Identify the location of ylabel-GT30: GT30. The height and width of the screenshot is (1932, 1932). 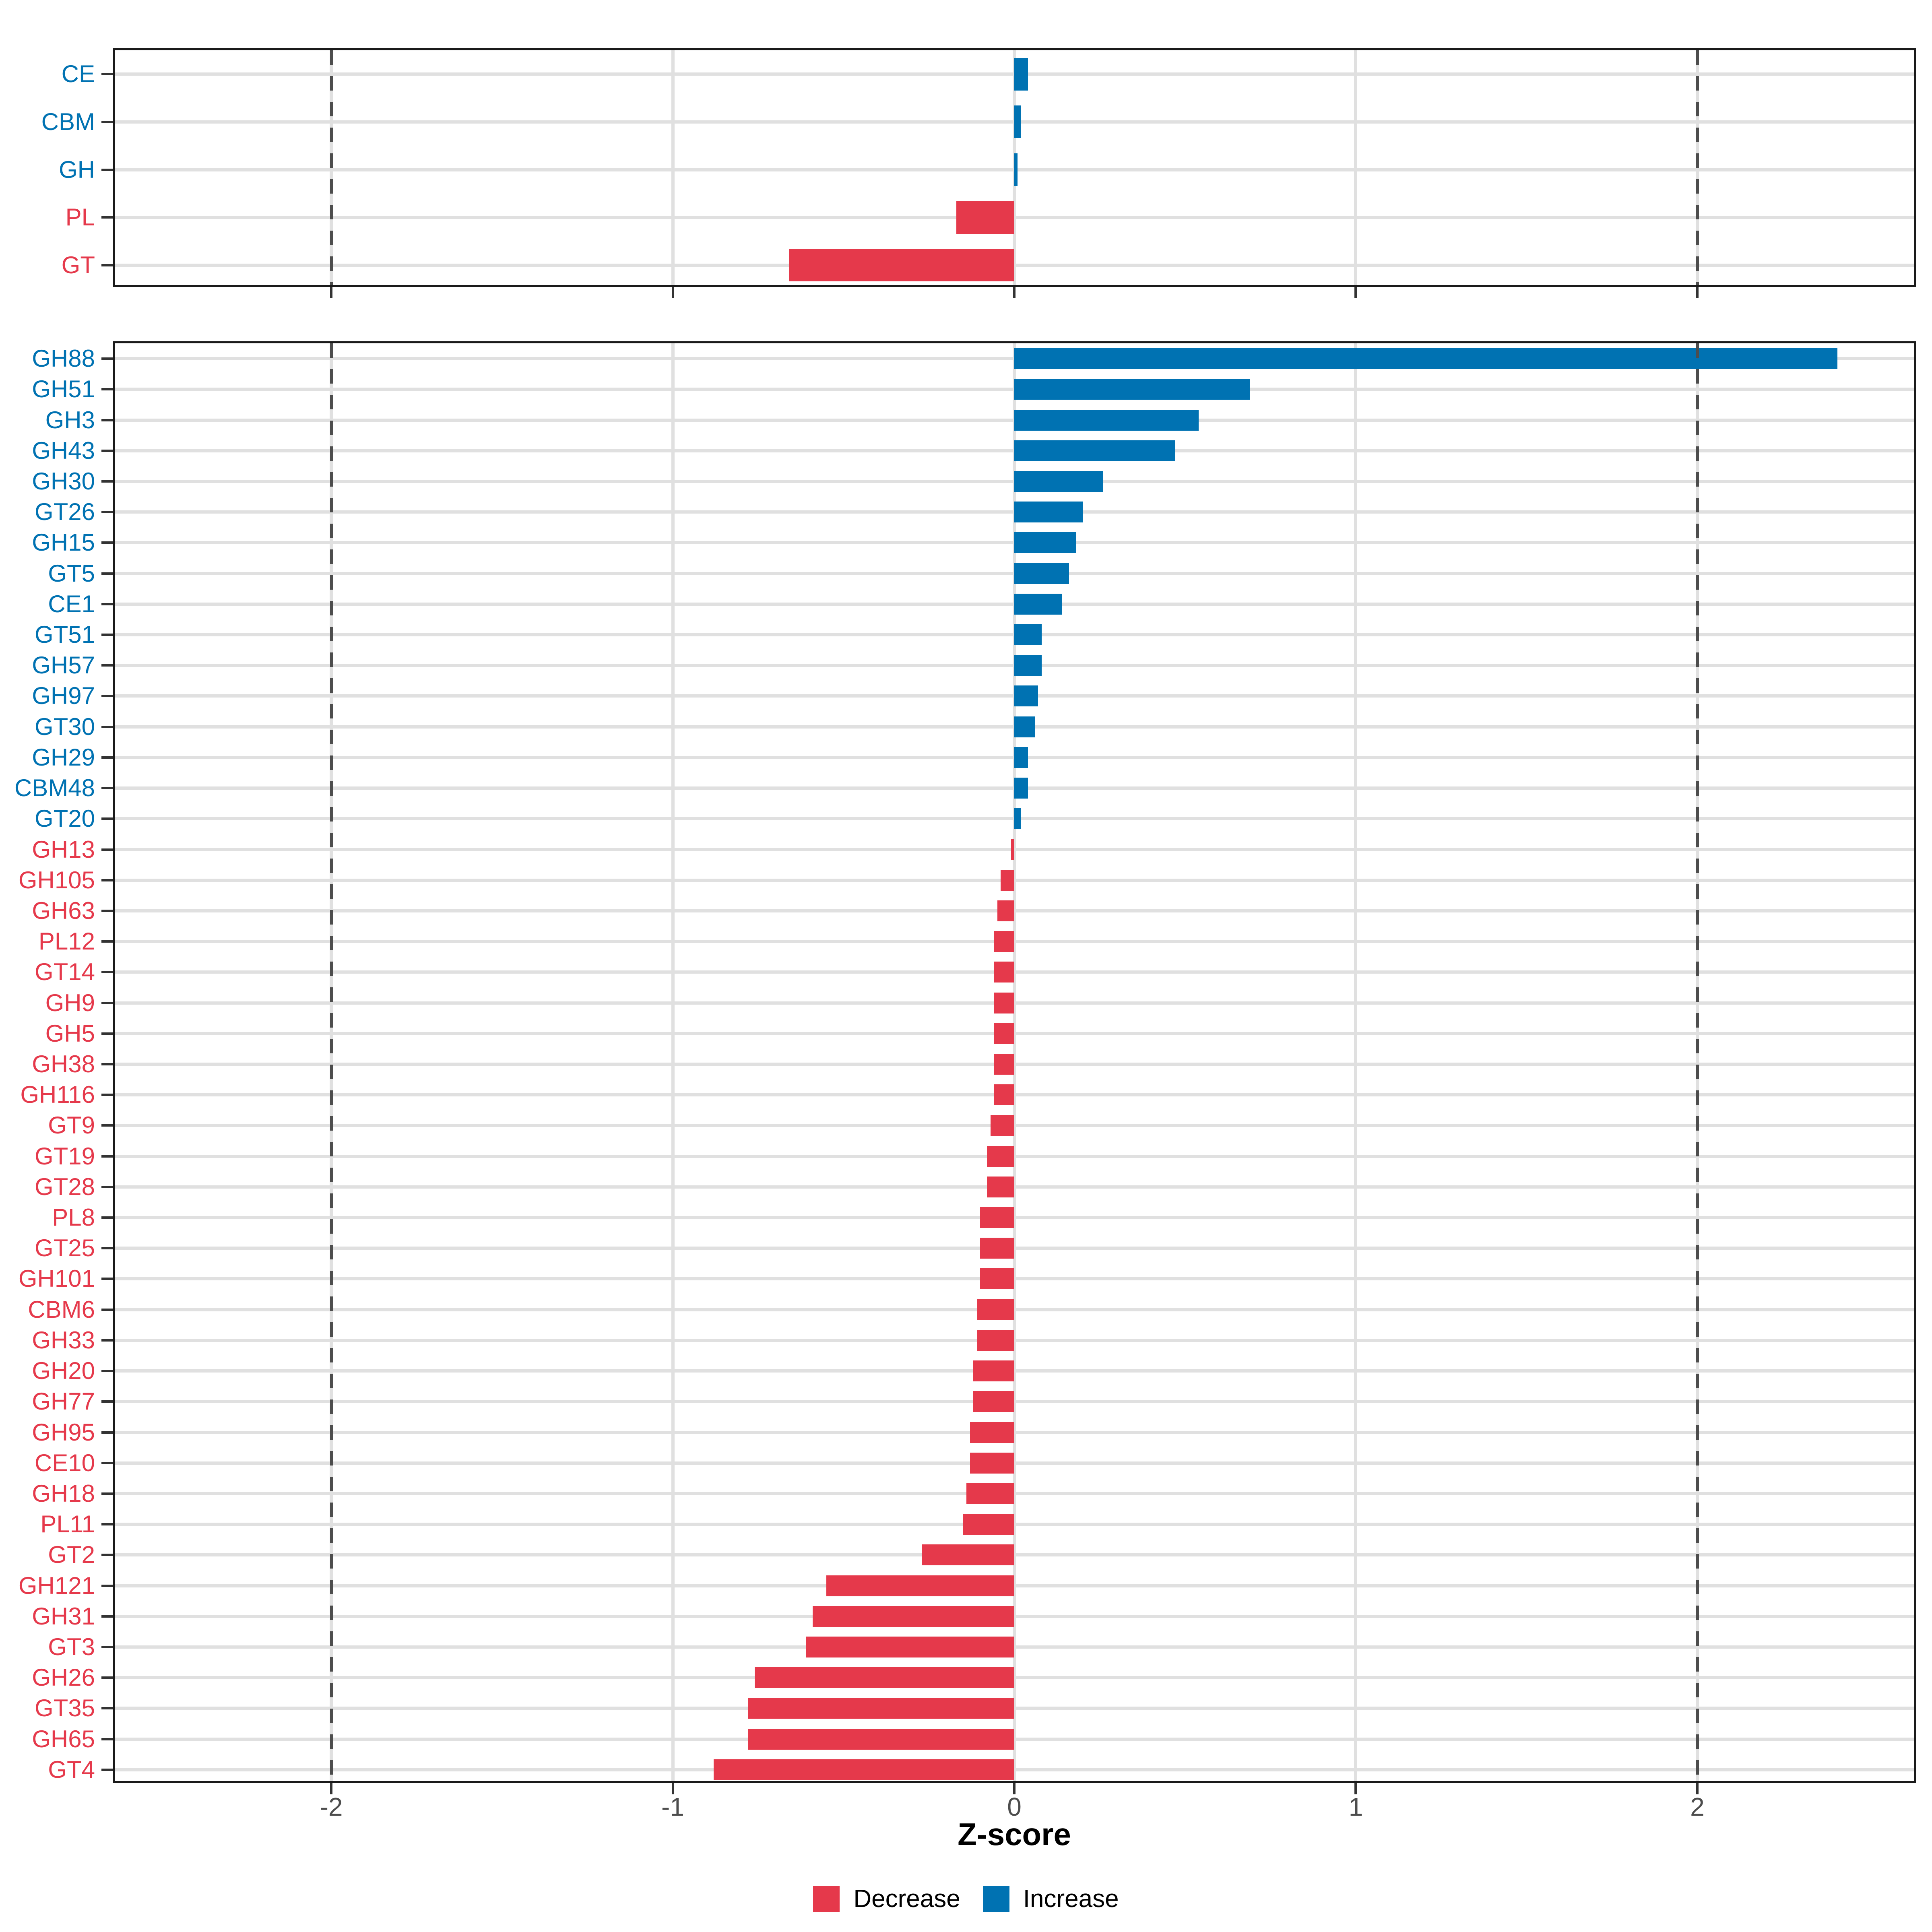
(64, 726).